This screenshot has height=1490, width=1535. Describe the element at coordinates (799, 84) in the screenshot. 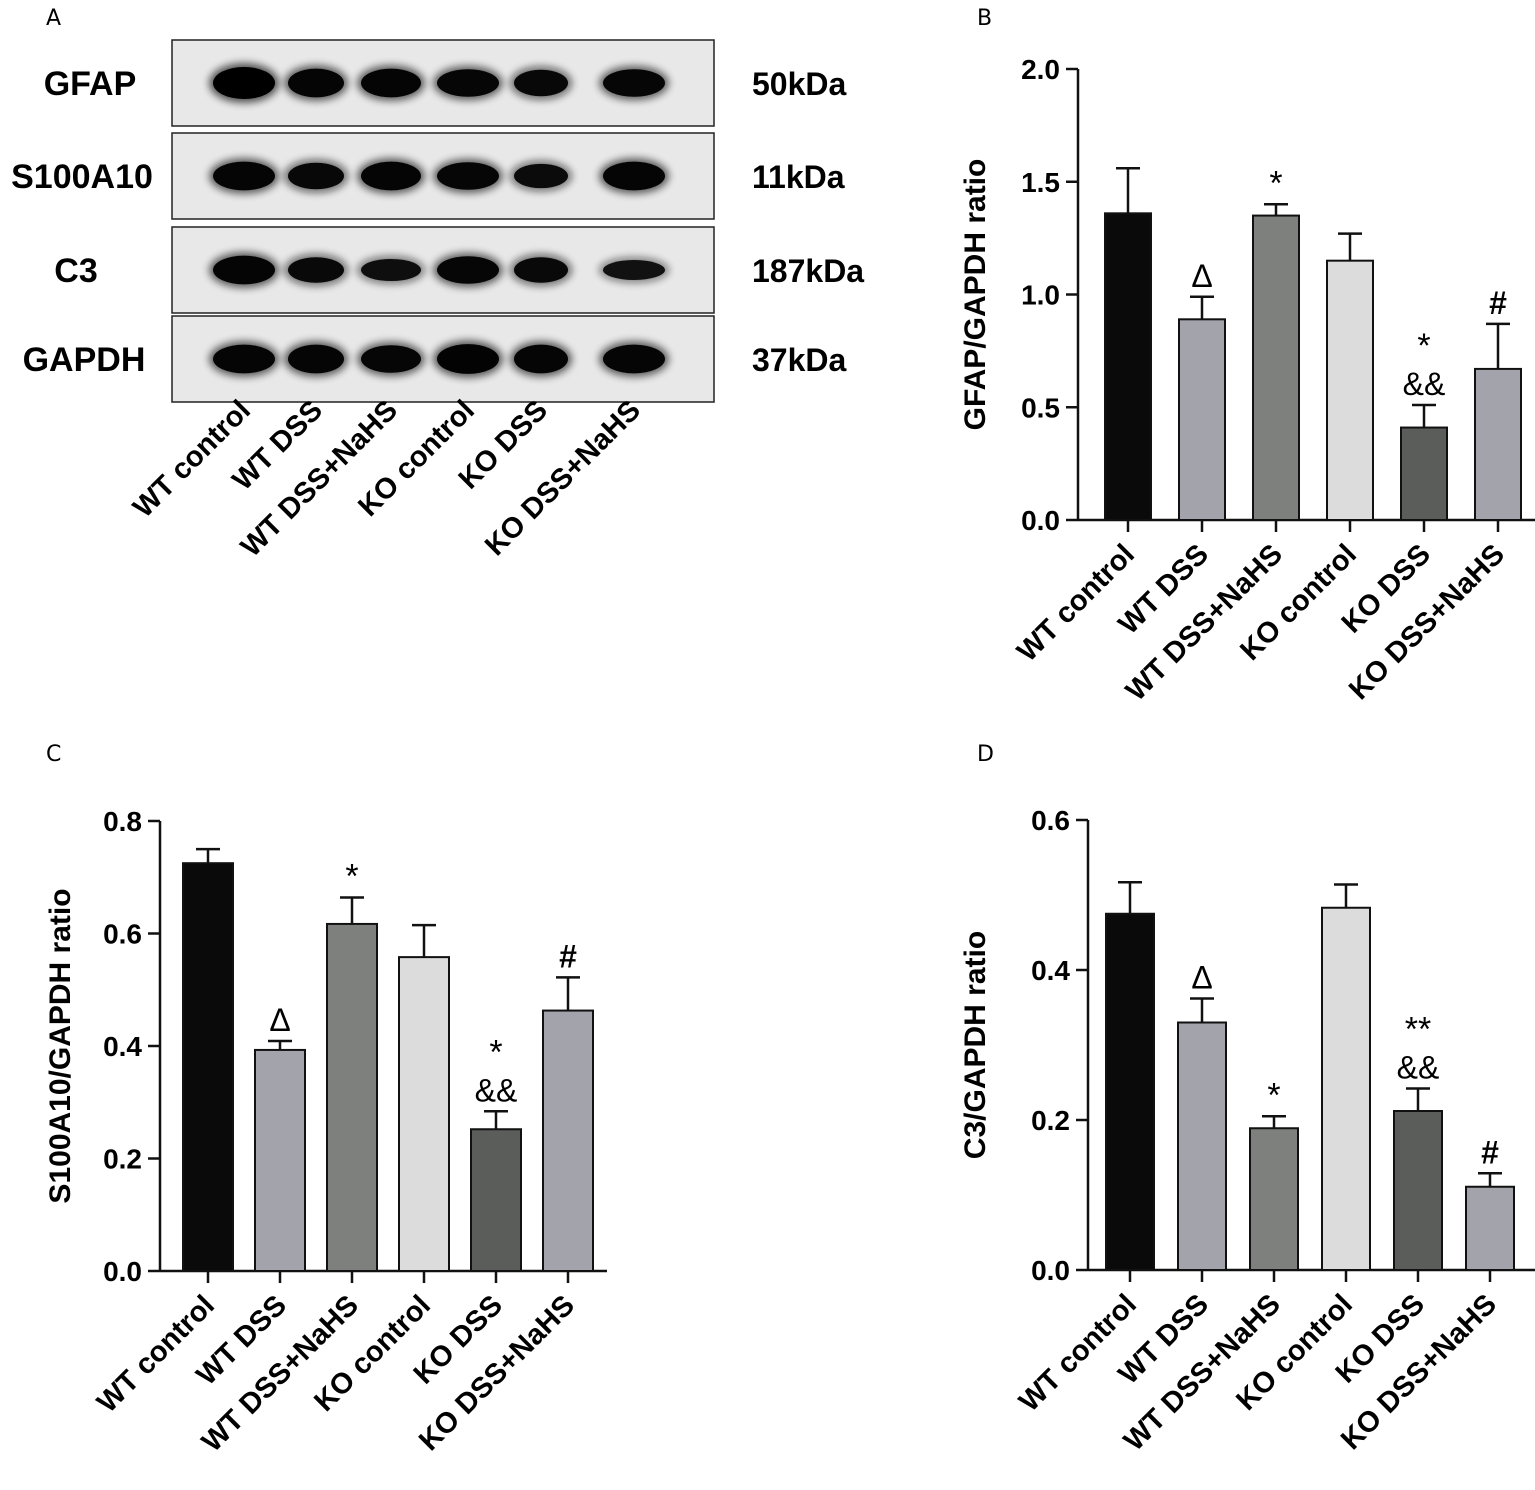

I see `size-label: 50kDa` at that location.